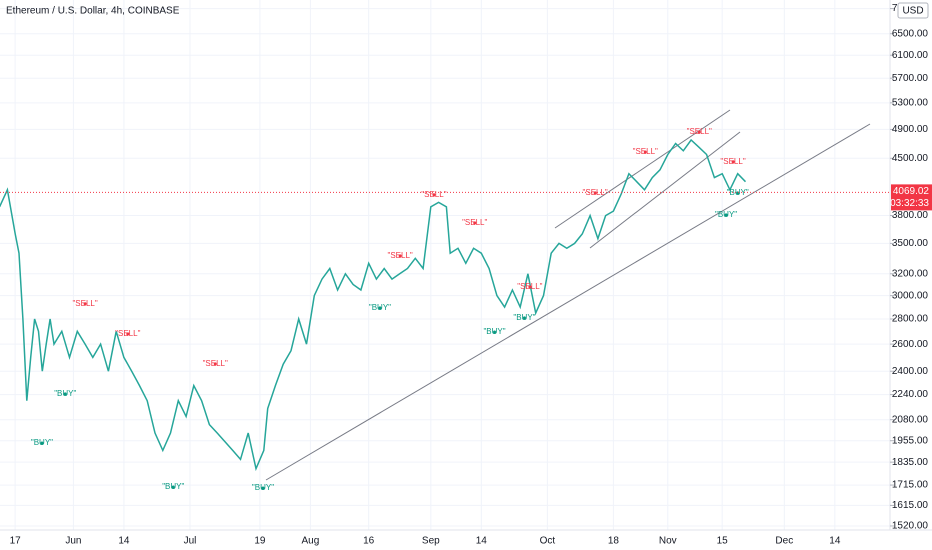  I want to click on y-tick-label: 1615.00, so click(910, 505).